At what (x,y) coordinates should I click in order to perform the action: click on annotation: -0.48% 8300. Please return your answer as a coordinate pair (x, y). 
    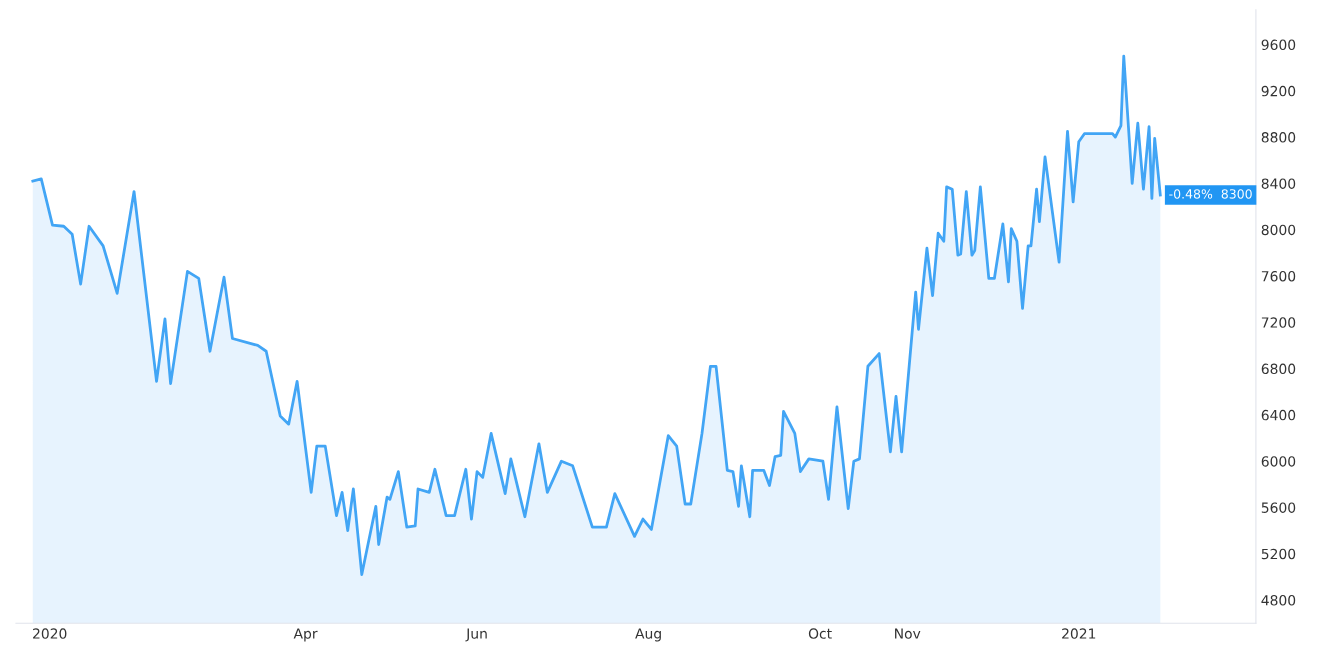
    Looking at the image, I should click on (1210, 194).